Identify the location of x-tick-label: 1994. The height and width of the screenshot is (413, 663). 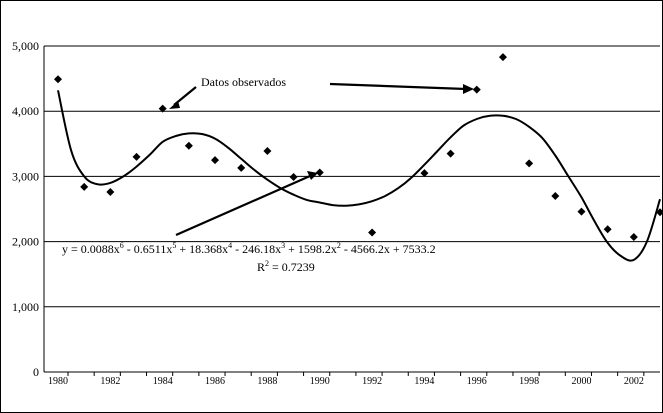
(424, 381).